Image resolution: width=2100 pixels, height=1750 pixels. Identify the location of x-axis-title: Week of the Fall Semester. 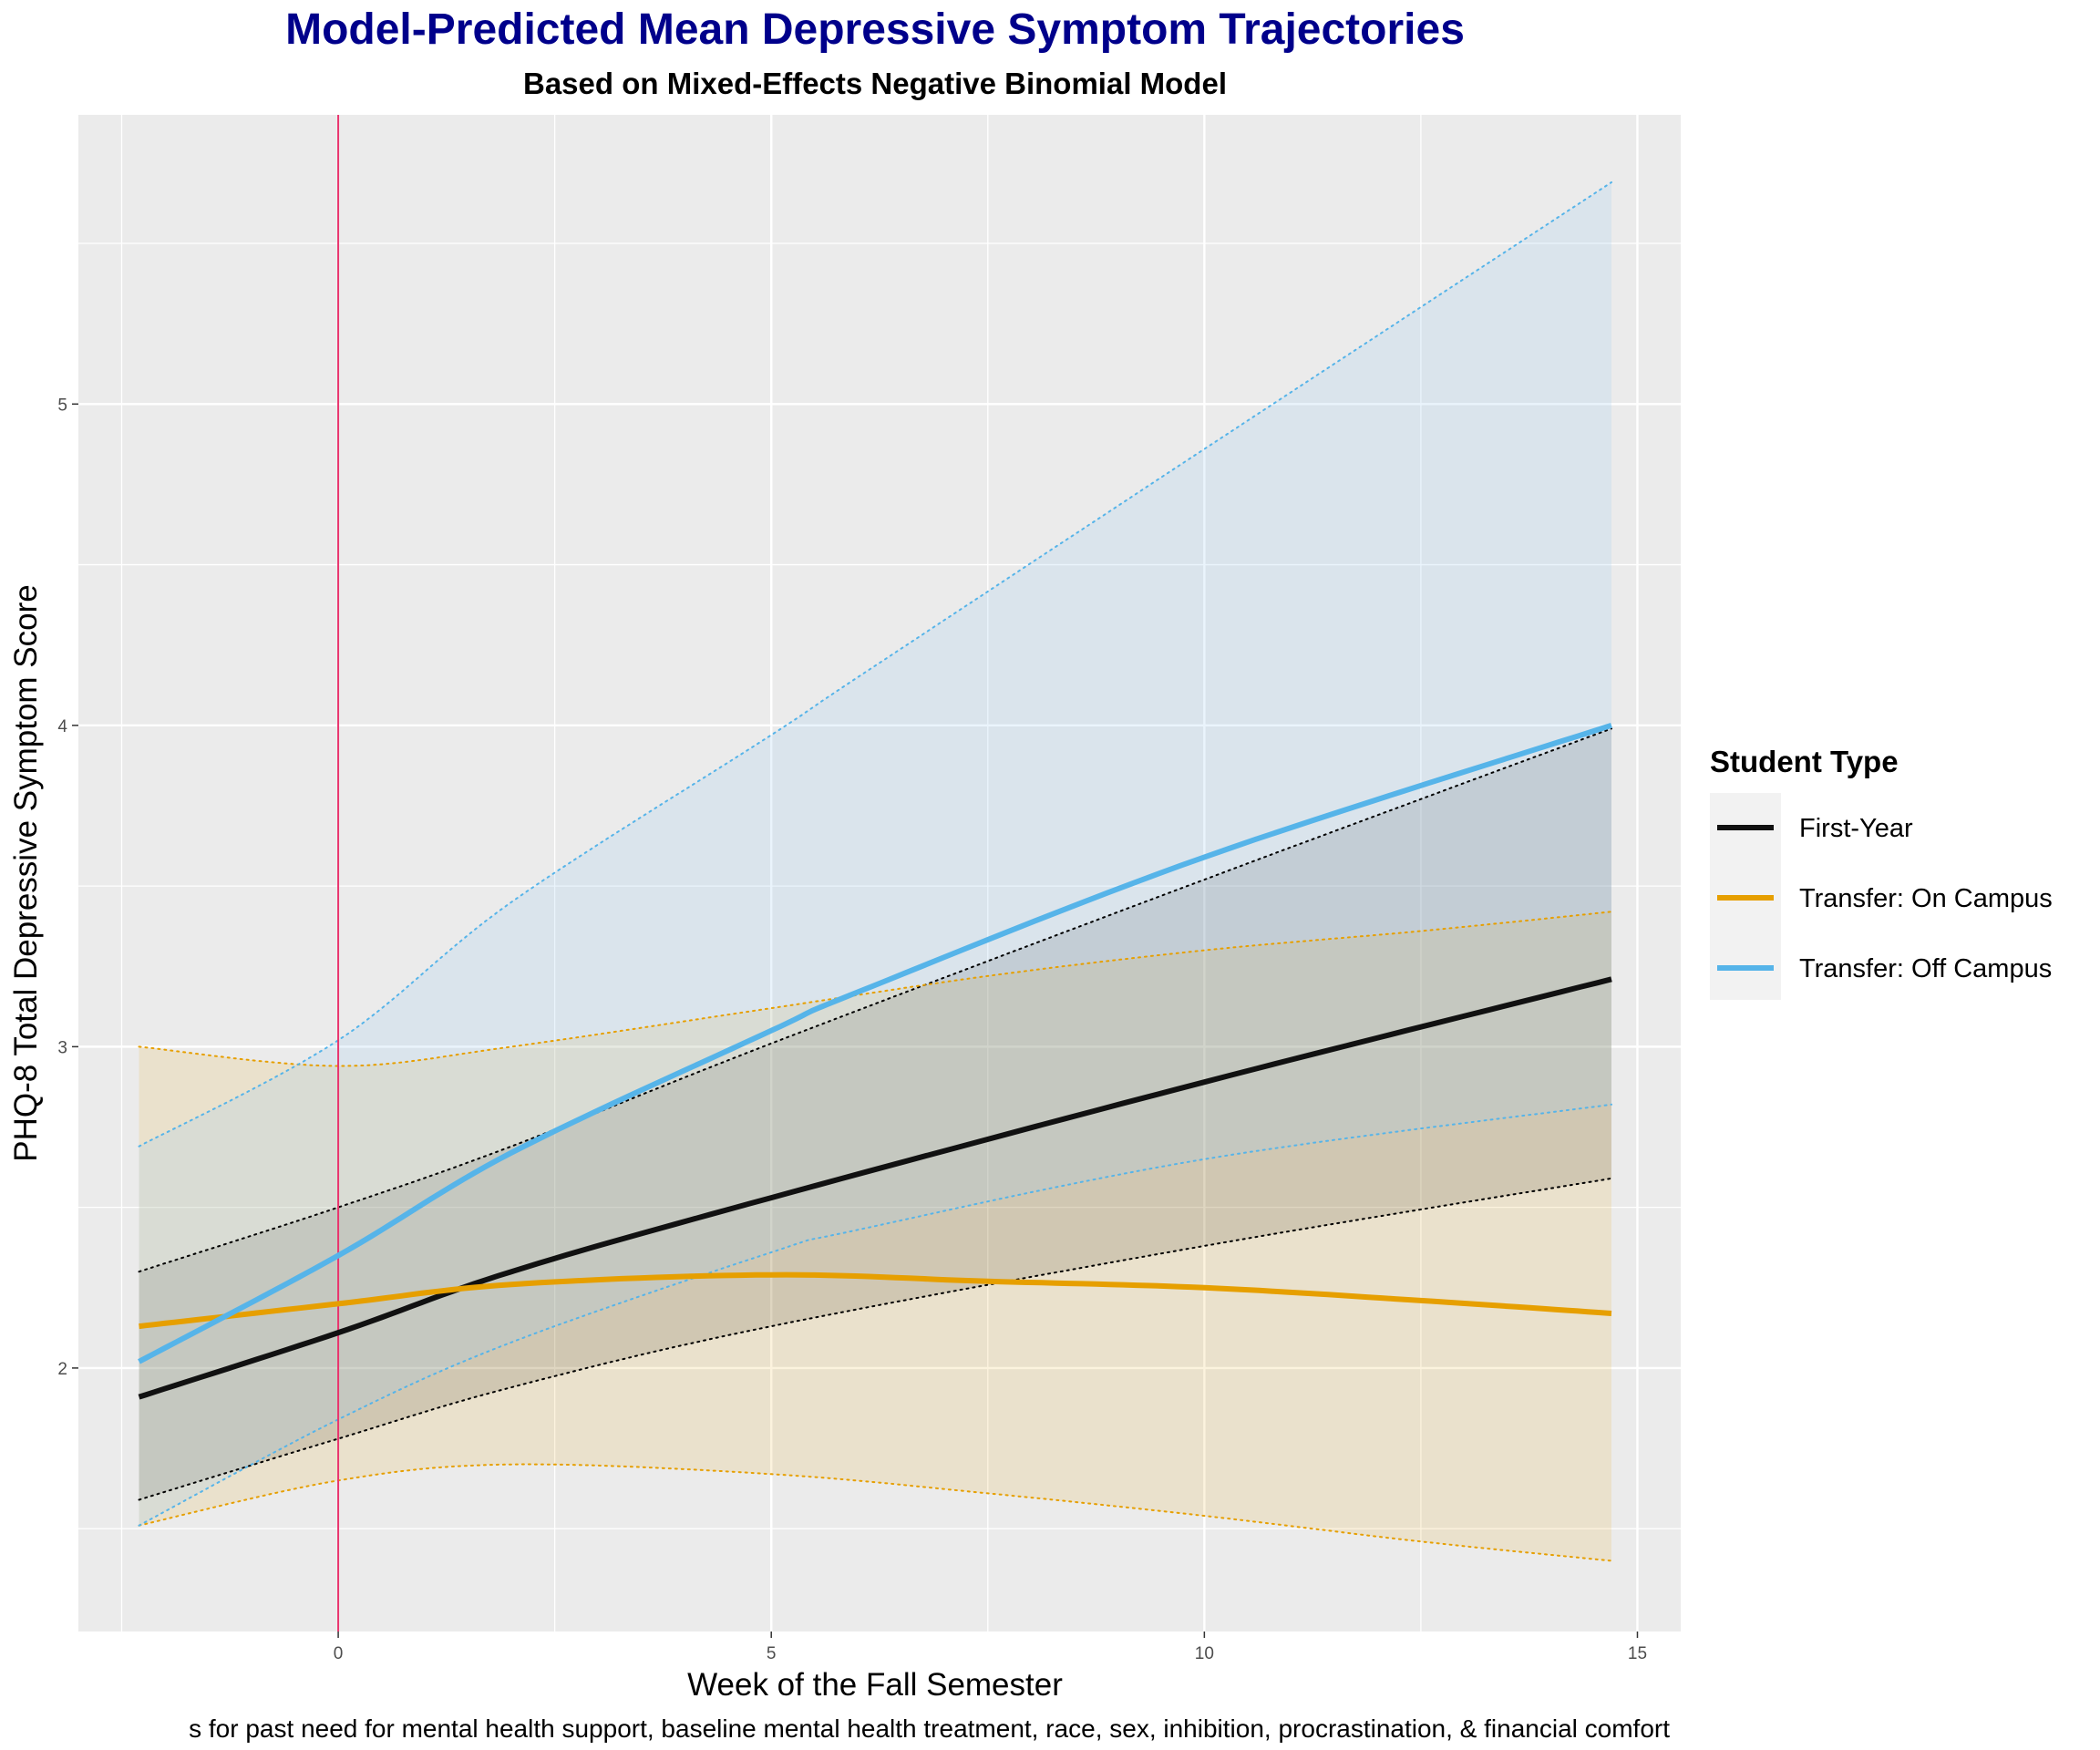
(875, 1685).